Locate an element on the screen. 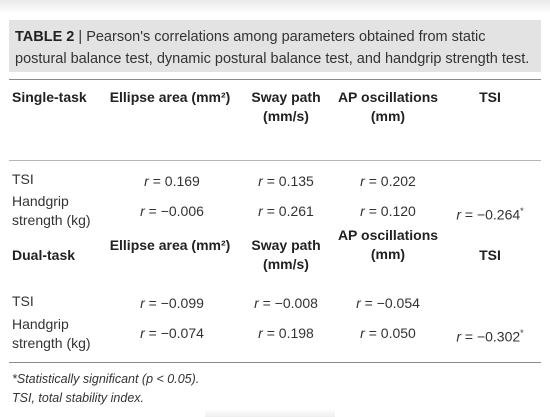 The image size is (550, 417). cell-value: −0.054 is located at coordinates (398, 303).